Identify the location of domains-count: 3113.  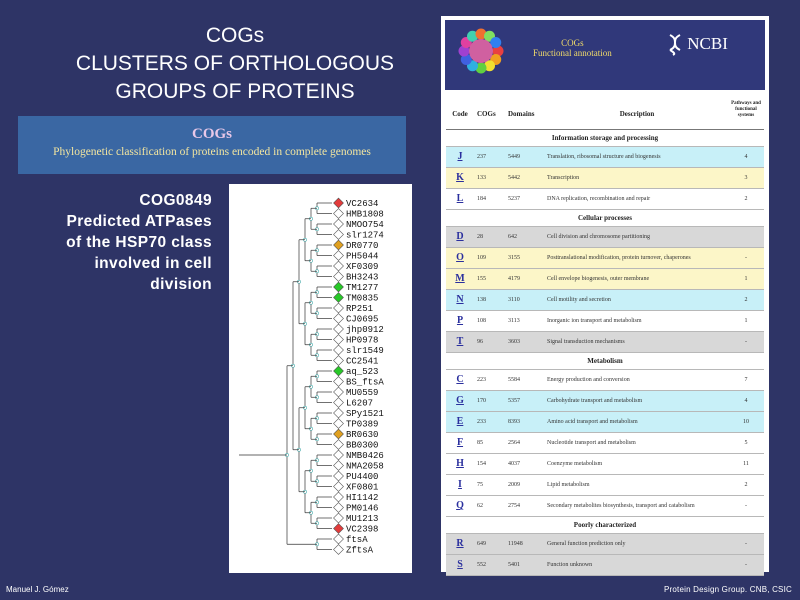
(514, 321).